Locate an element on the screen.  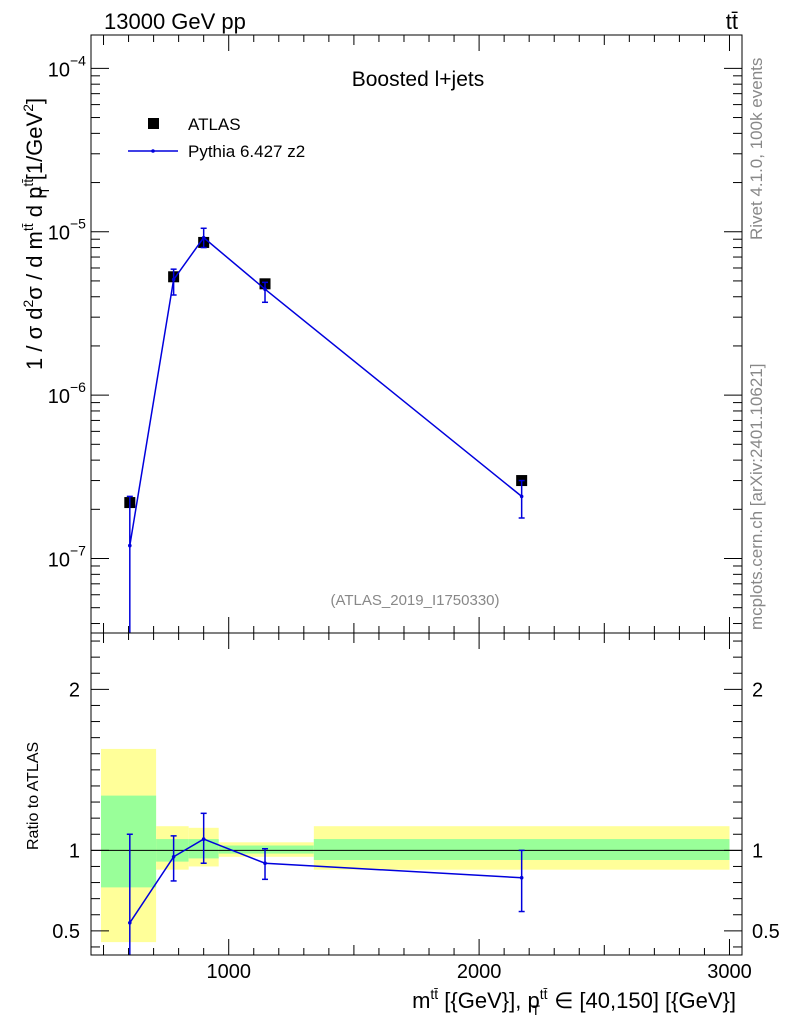
y-tick-label-1: 10 is located at coordinates (59, 397).